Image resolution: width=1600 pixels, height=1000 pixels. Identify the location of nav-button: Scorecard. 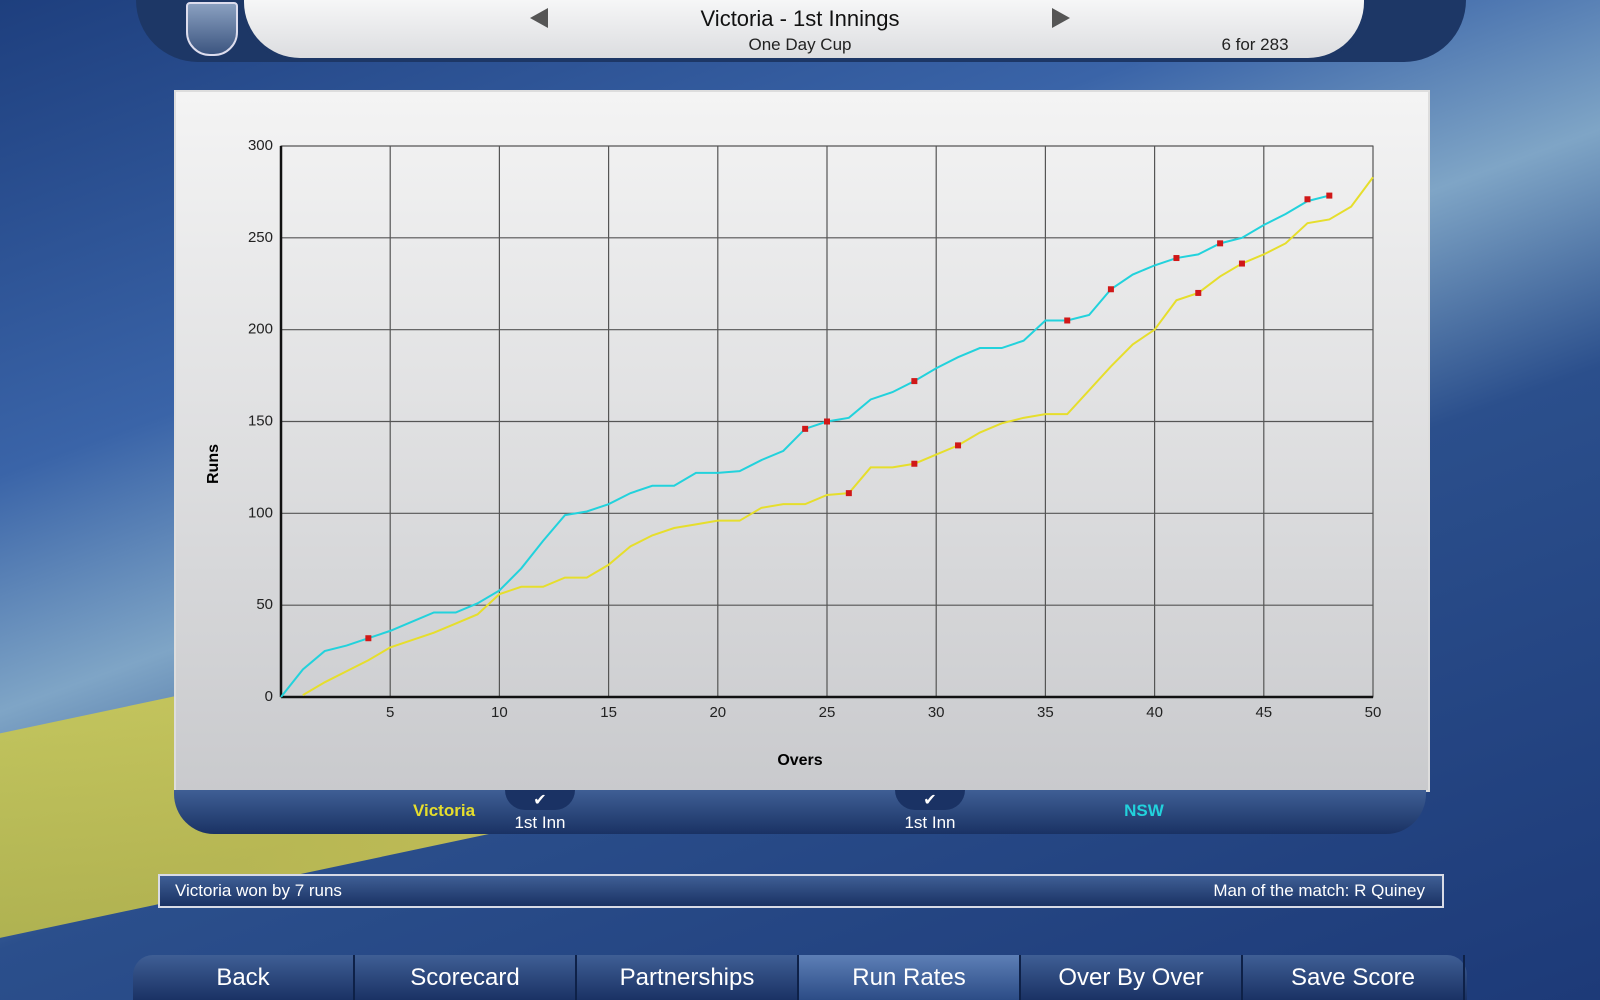
(466, 977).